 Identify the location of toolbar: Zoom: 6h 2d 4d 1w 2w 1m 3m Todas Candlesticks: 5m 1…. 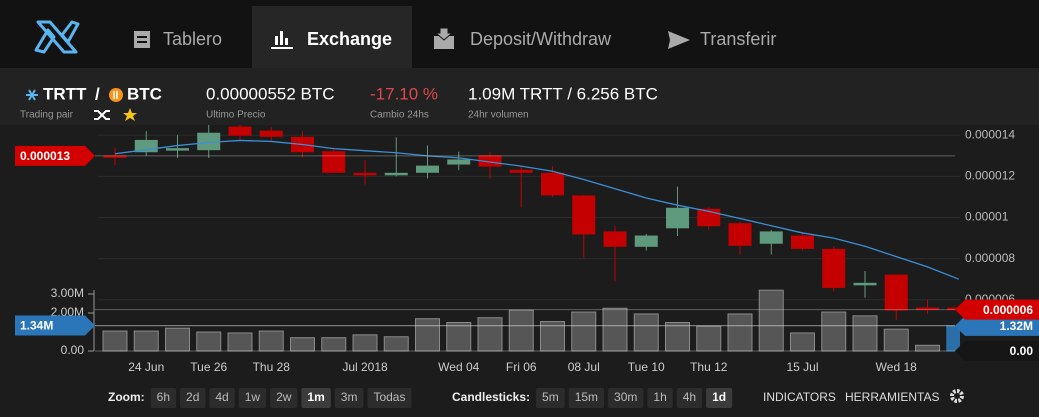
(523, 398).